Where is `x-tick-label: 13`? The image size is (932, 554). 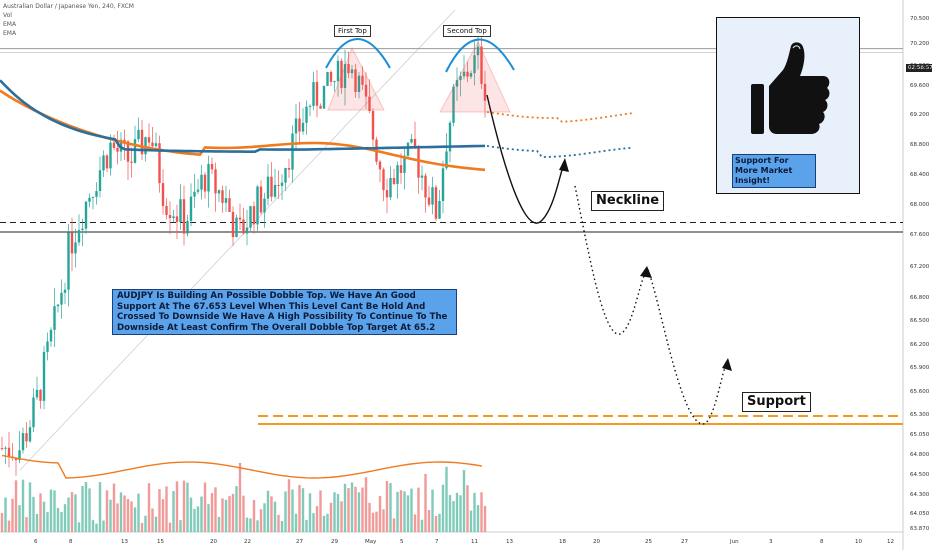
x-tick-label: 13 is located at coordinates (124, 542).